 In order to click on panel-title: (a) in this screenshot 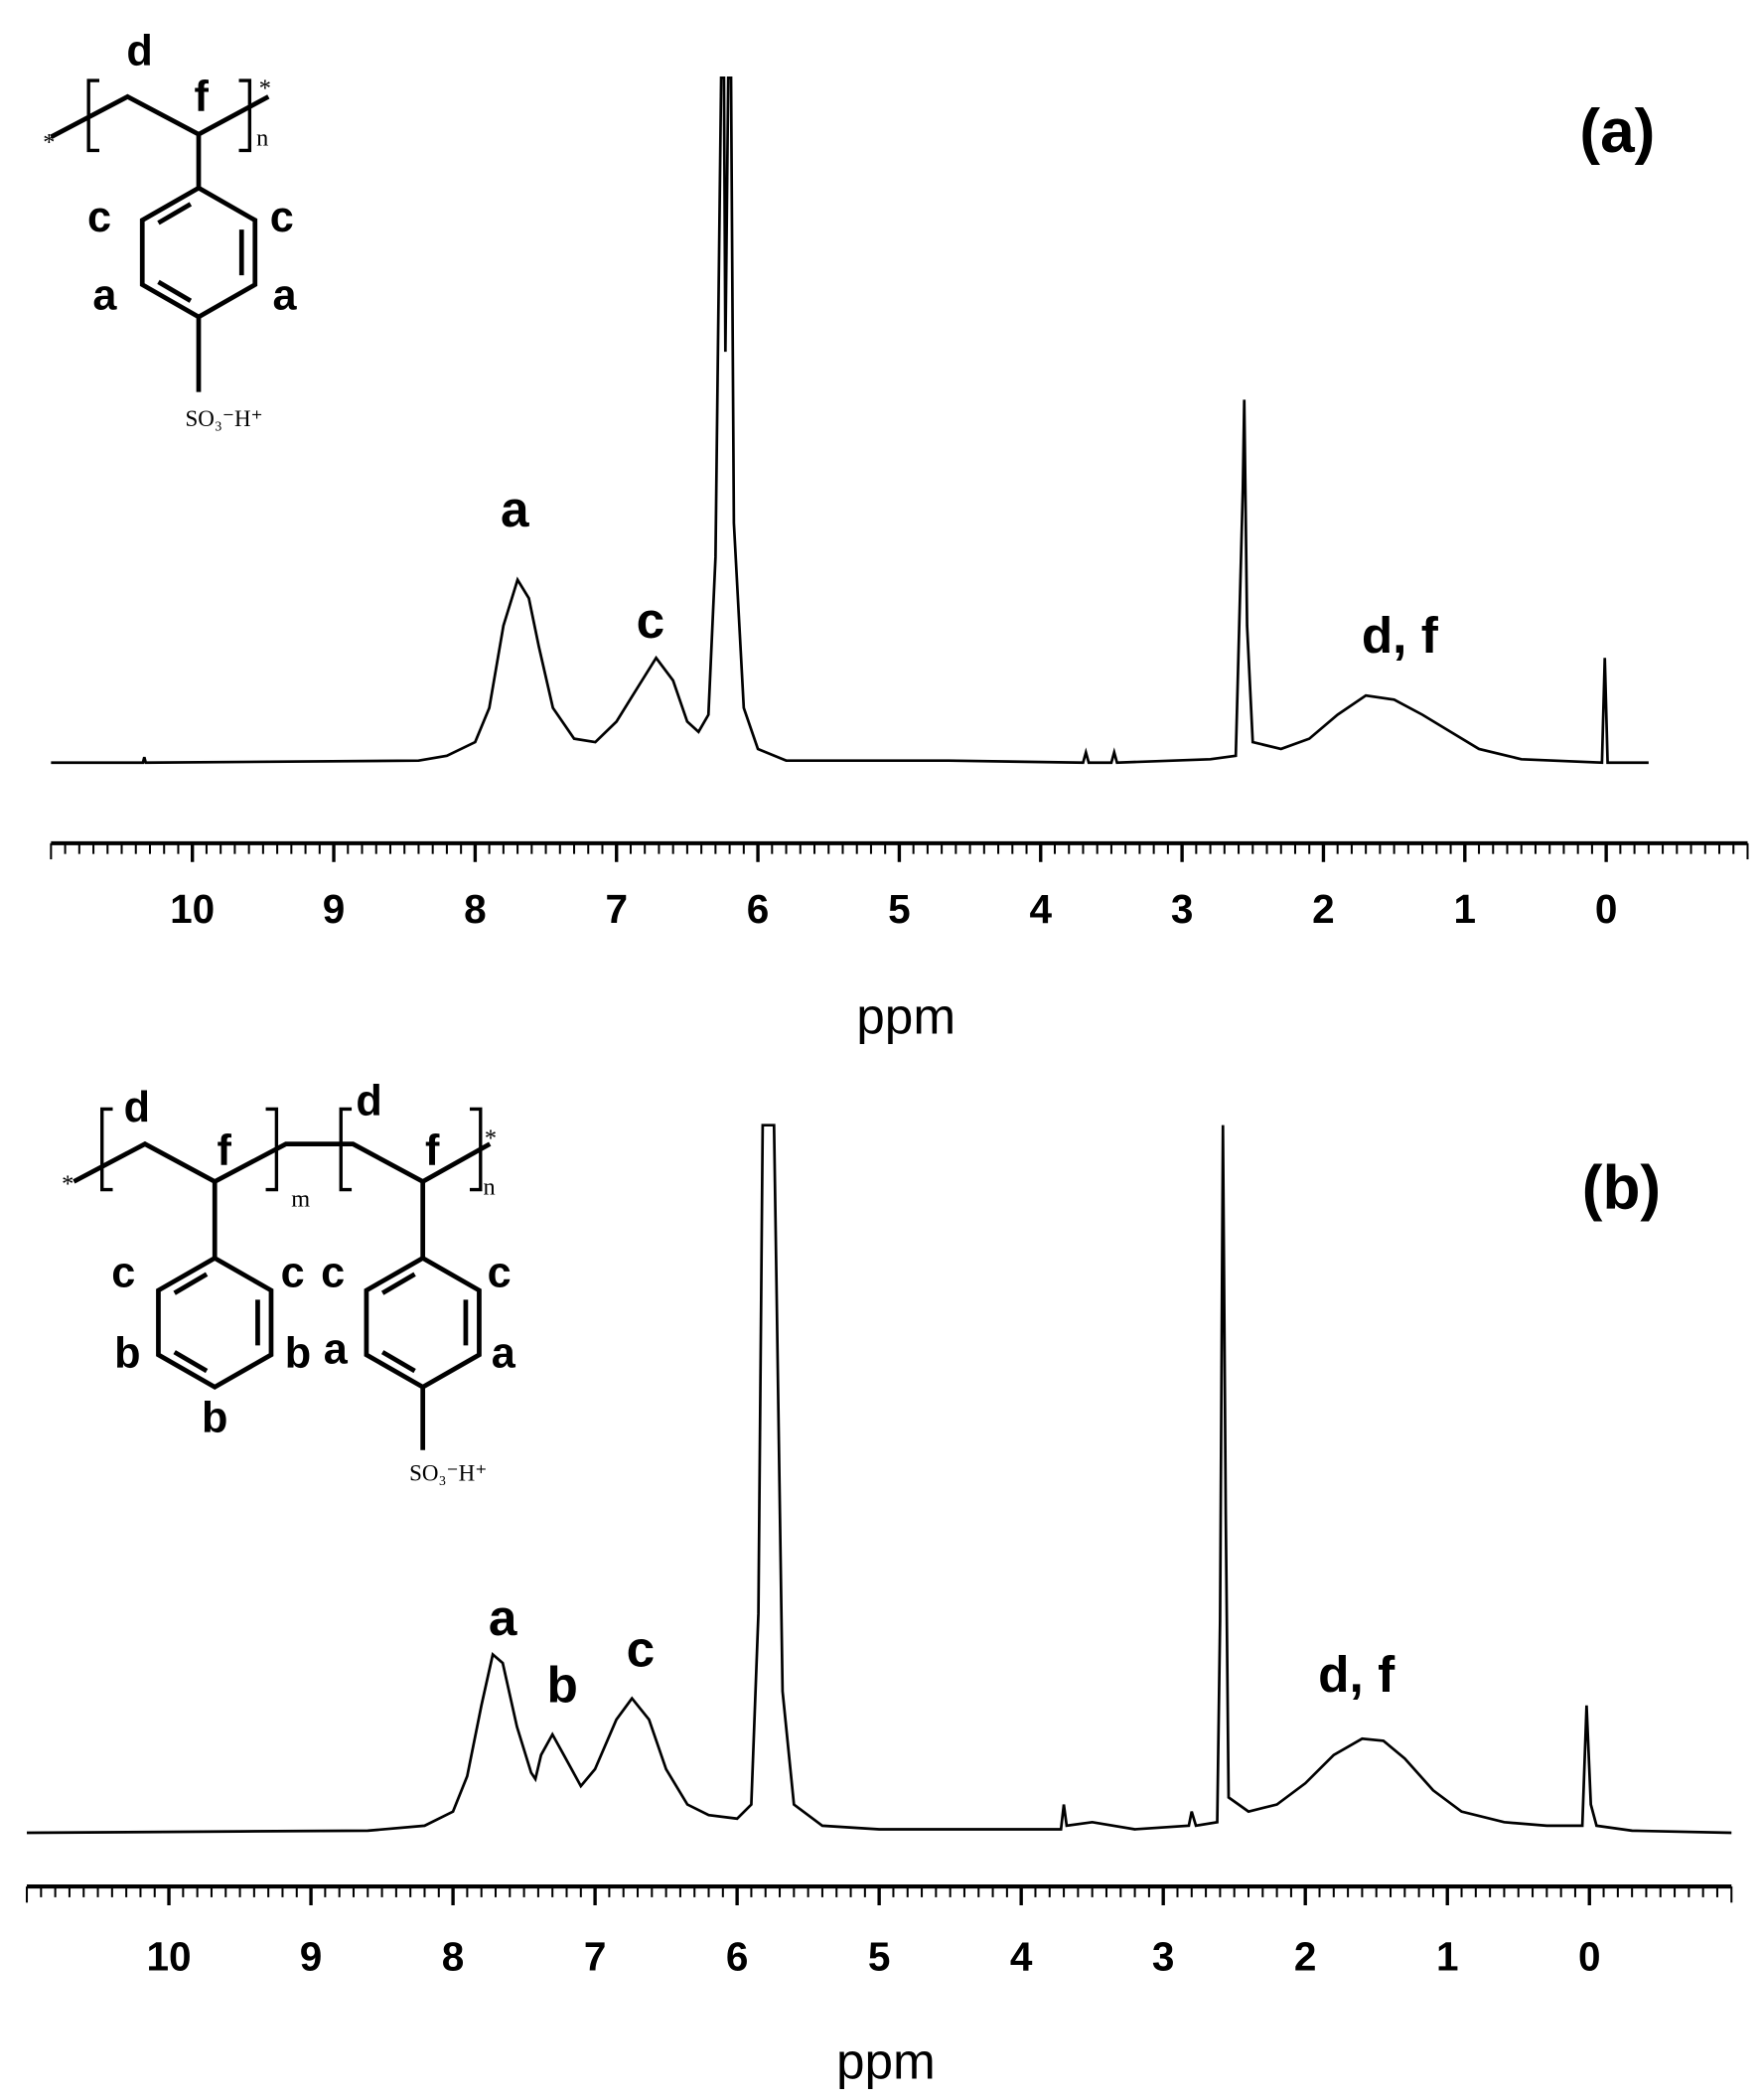, I will do `click(1617, 131)`.